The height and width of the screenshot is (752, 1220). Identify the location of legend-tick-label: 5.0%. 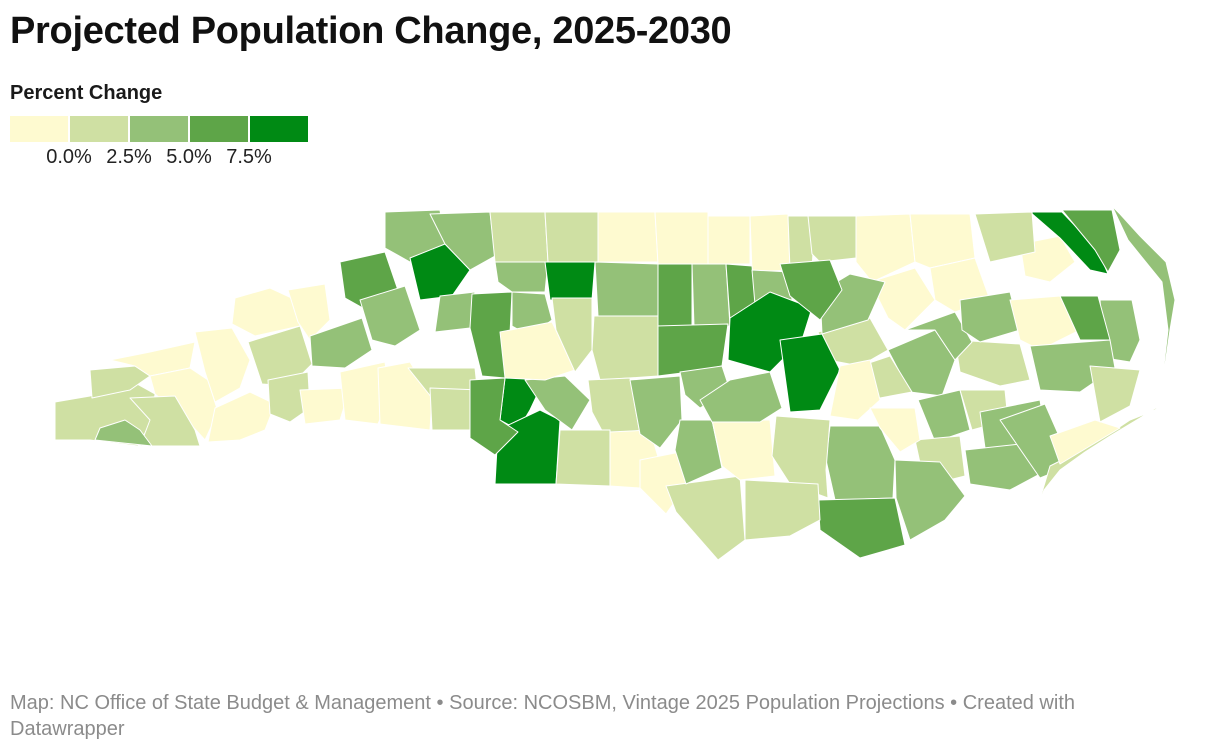
(189, 157).